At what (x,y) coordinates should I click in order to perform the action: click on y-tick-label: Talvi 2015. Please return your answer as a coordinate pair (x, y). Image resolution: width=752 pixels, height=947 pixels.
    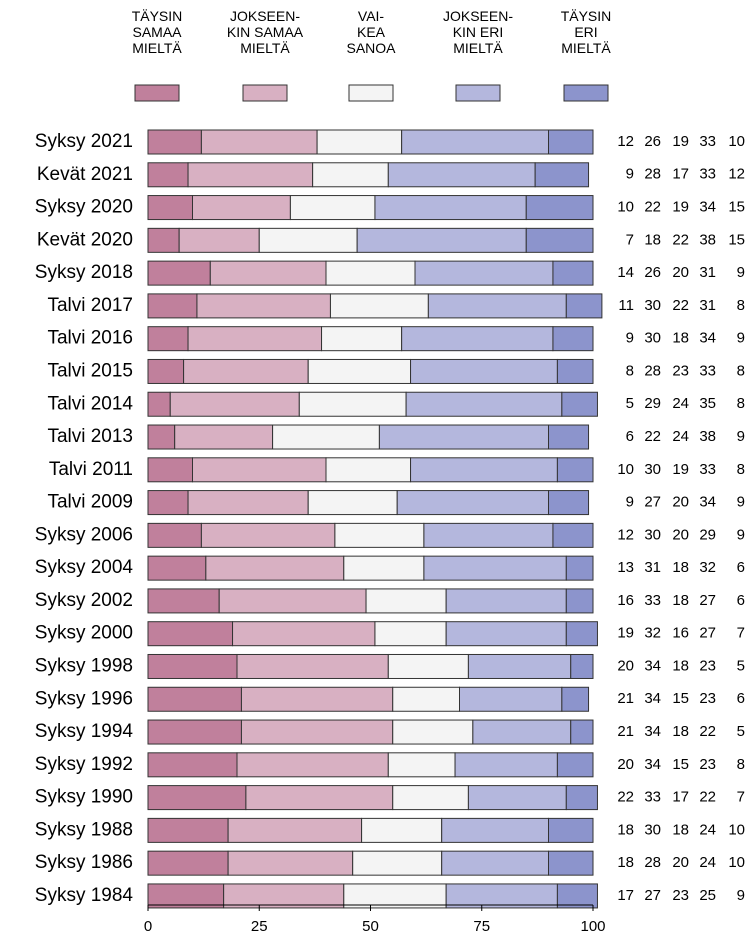
    Looking at the image, I should click on (90, 370).